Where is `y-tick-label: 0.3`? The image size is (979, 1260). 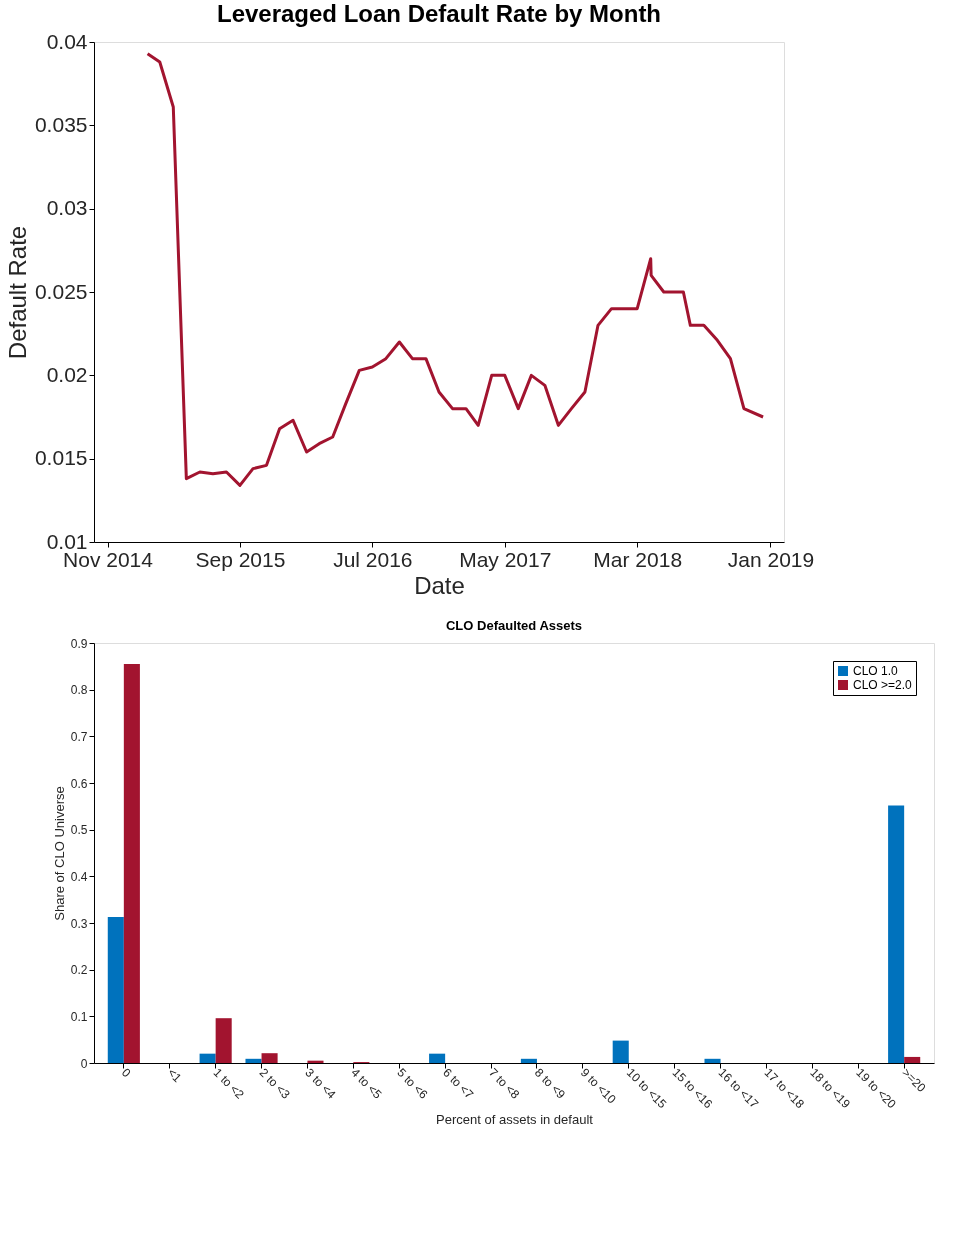 y-tick-label: 0.3 is located at coordinates (79, 923).